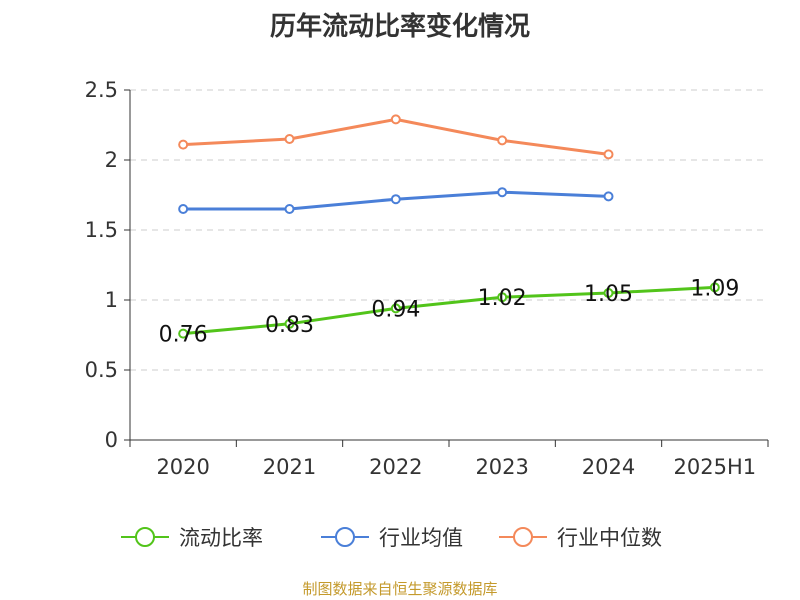  I want to click on x-tick-label: 2022, so click(395, 467).